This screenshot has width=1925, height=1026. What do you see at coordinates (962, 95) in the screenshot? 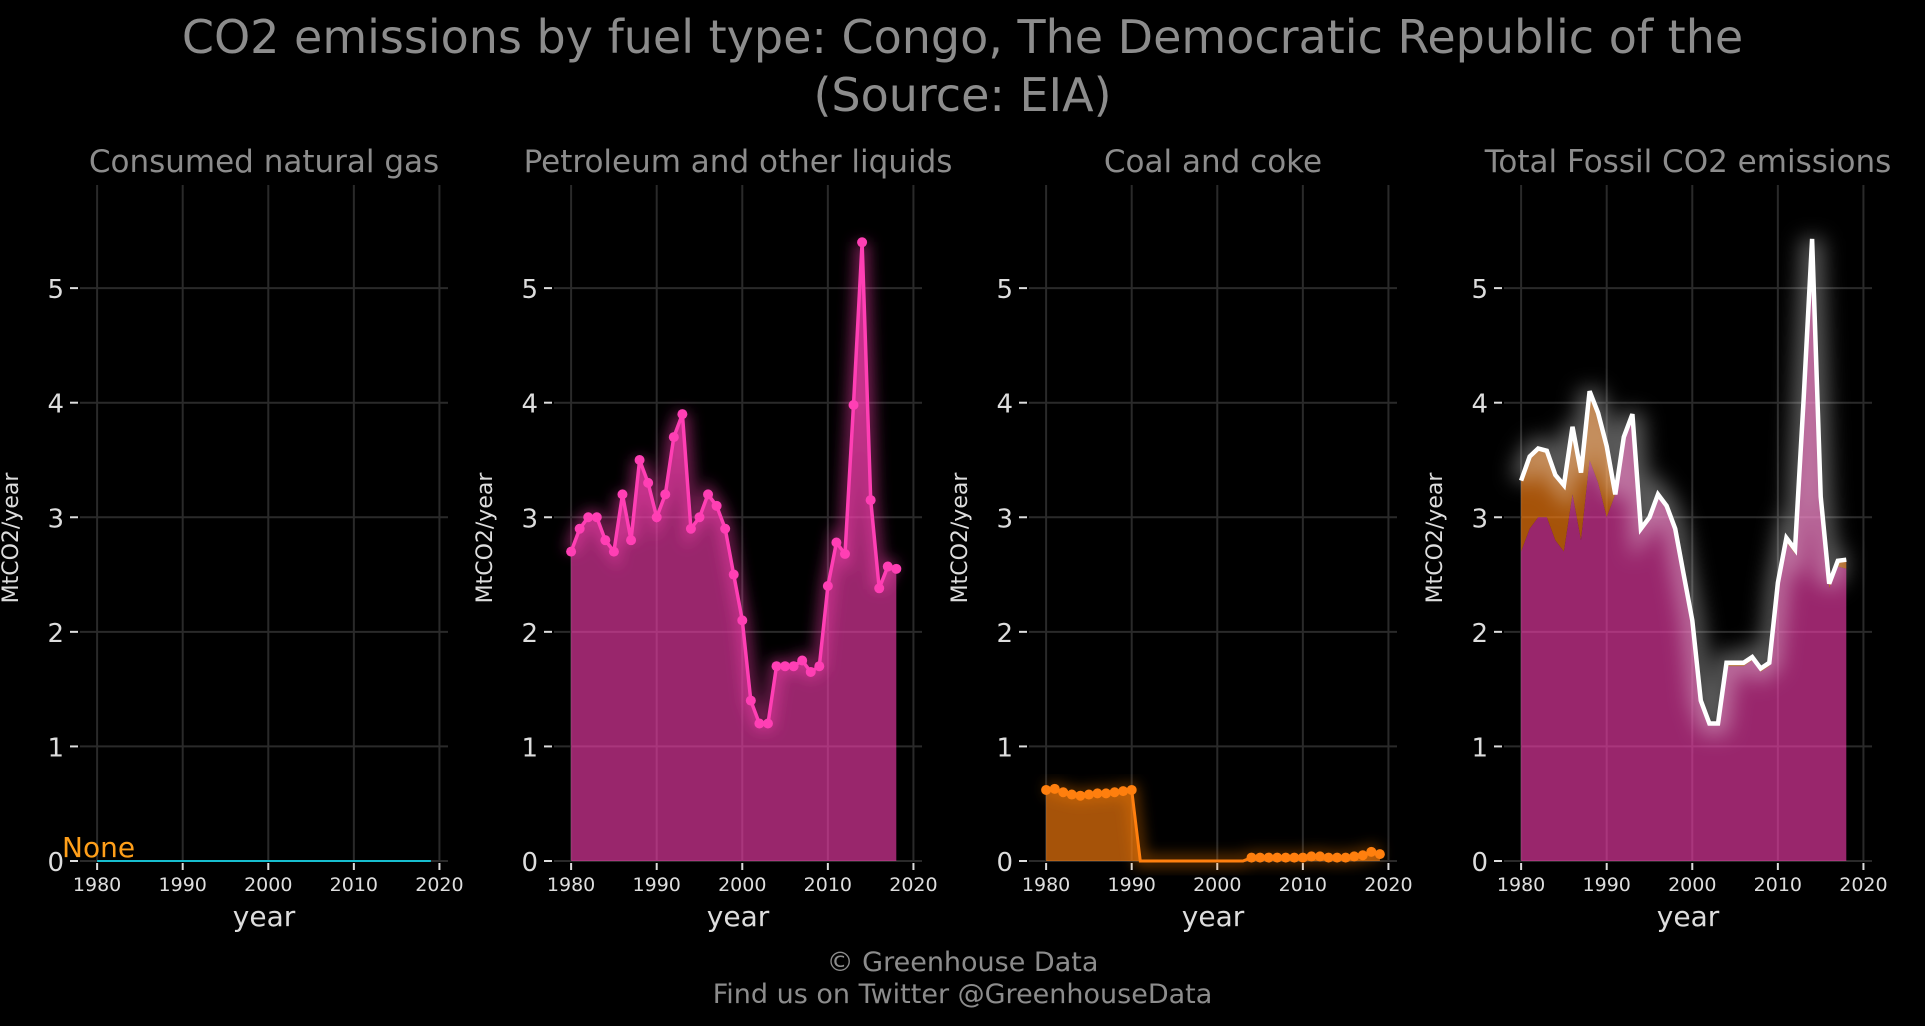
I see `chart-title-line-2: (Source: EIA)` at bounding box center [962, 95].